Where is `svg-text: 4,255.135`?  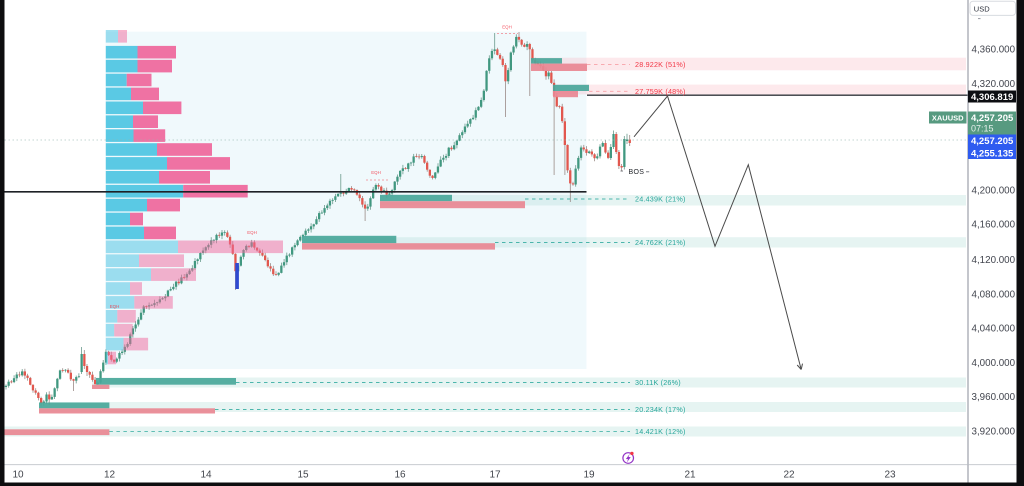
svg-text: 4,255.135 is located at coordinates (992, 153).